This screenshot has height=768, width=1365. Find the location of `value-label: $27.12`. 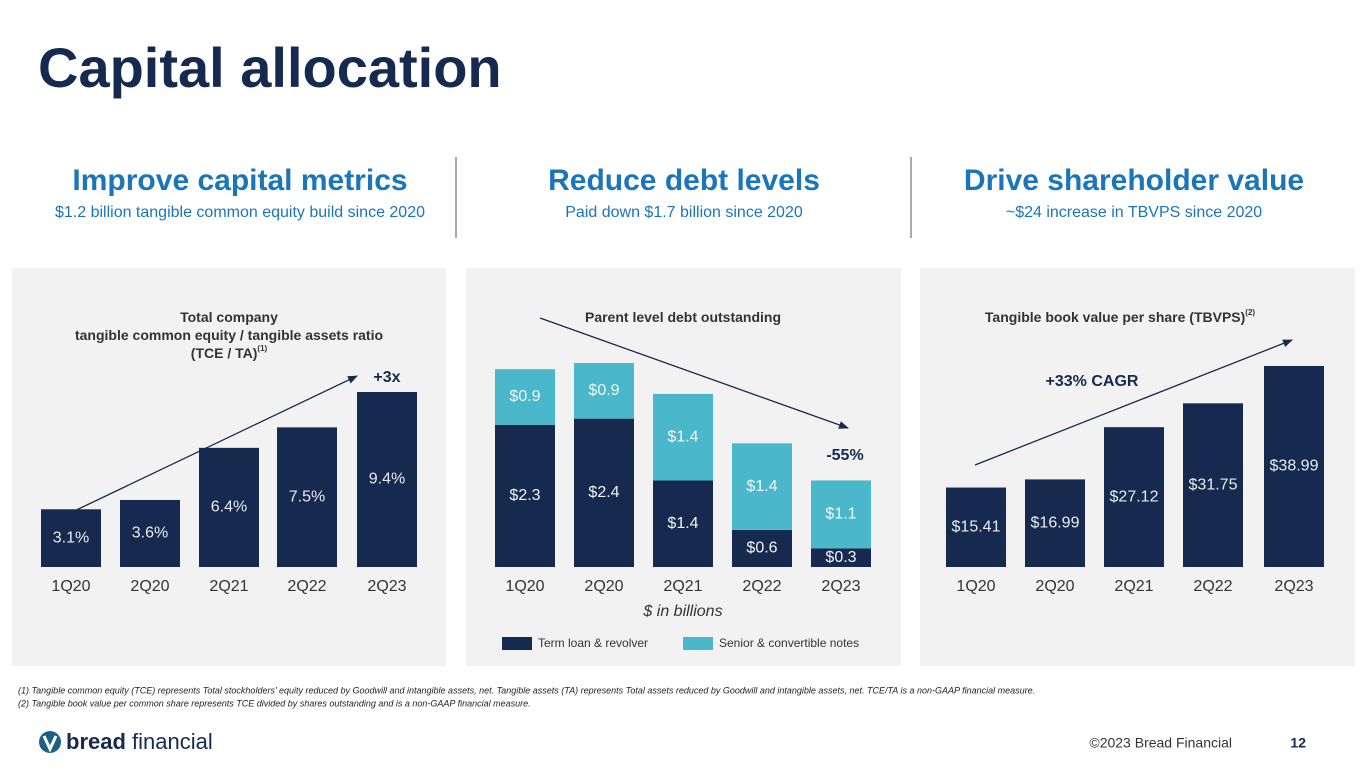

value-label: $27.12 is located at coordinates (1134, 496).